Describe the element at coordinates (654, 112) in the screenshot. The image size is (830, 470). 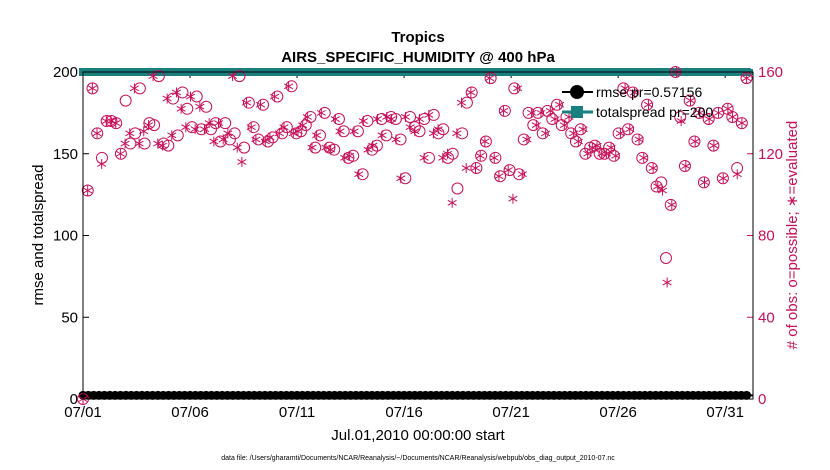
I see `legend-totalspread-label: totalspread pr=200` at that location.